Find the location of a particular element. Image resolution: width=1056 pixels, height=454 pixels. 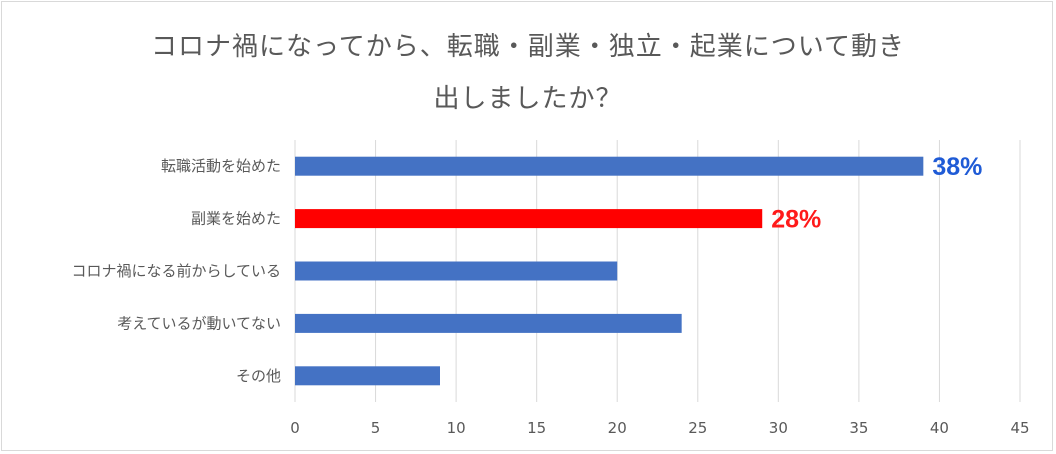

category-label-2: コロナ禍になる前からしている is located at coordinates (176, 271).